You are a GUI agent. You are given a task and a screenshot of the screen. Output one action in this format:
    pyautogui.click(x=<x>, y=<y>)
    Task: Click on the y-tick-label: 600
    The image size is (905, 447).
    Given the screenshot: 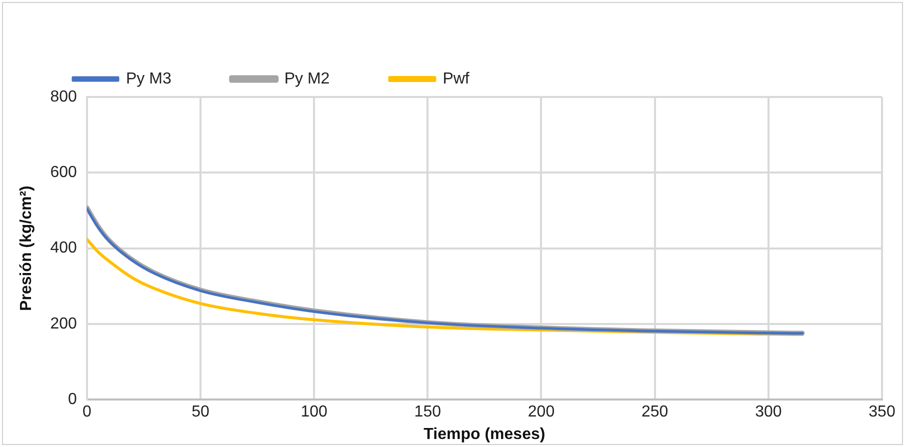 What is the action you would take?
    pyautogui.click(x=63, y=173)
    